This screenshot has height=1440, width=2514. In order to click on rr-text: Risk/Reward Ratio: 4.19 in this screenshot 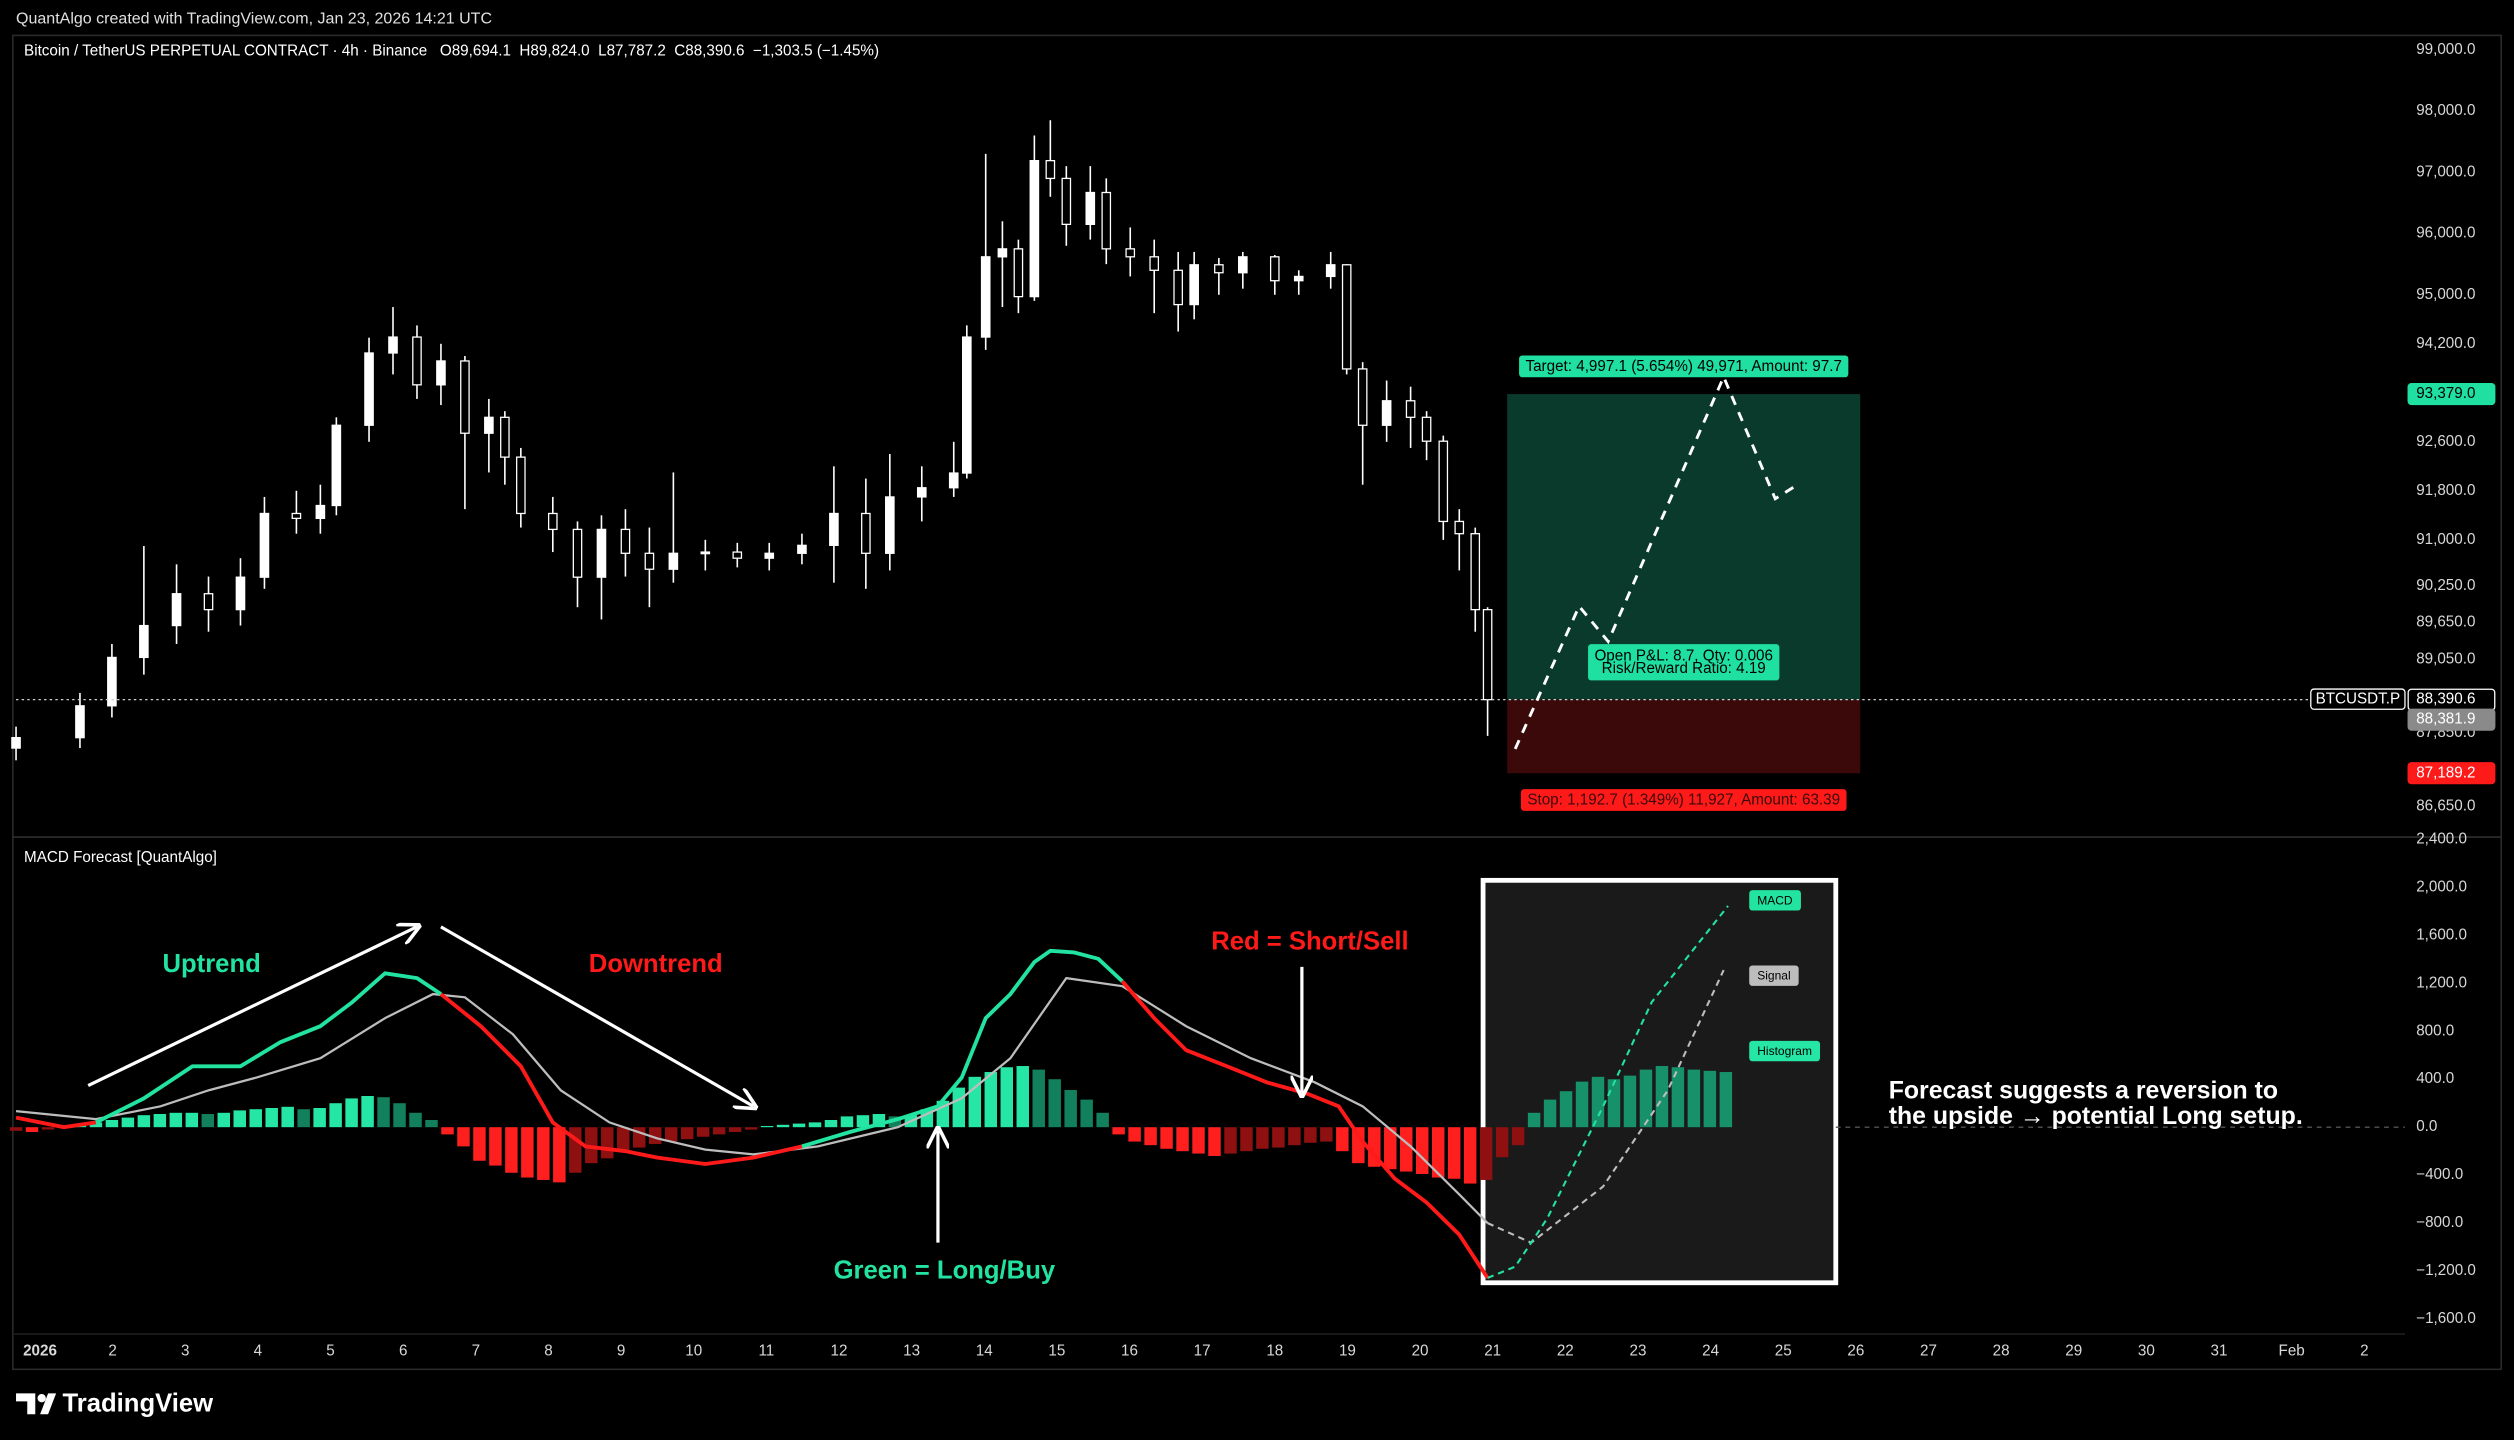, I will do `click(1684, 668)`.